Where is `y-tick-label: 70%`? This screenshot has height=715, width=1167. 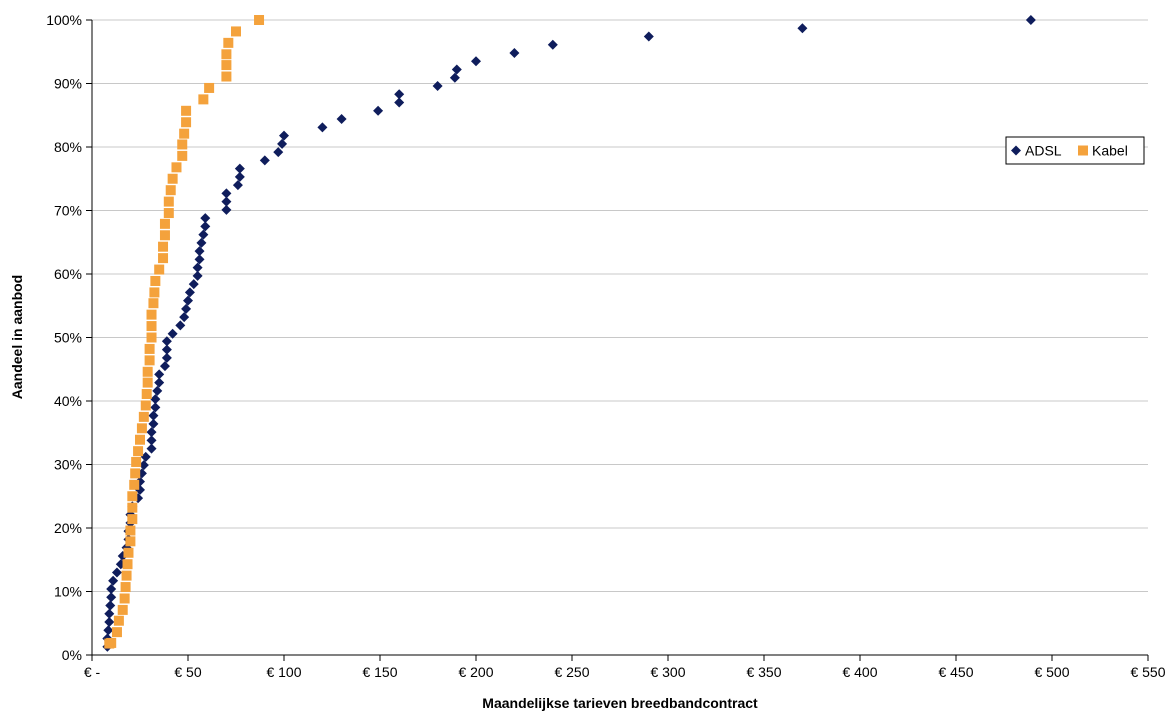
y-tick-label: 70% is located at coordinates (68, 211).